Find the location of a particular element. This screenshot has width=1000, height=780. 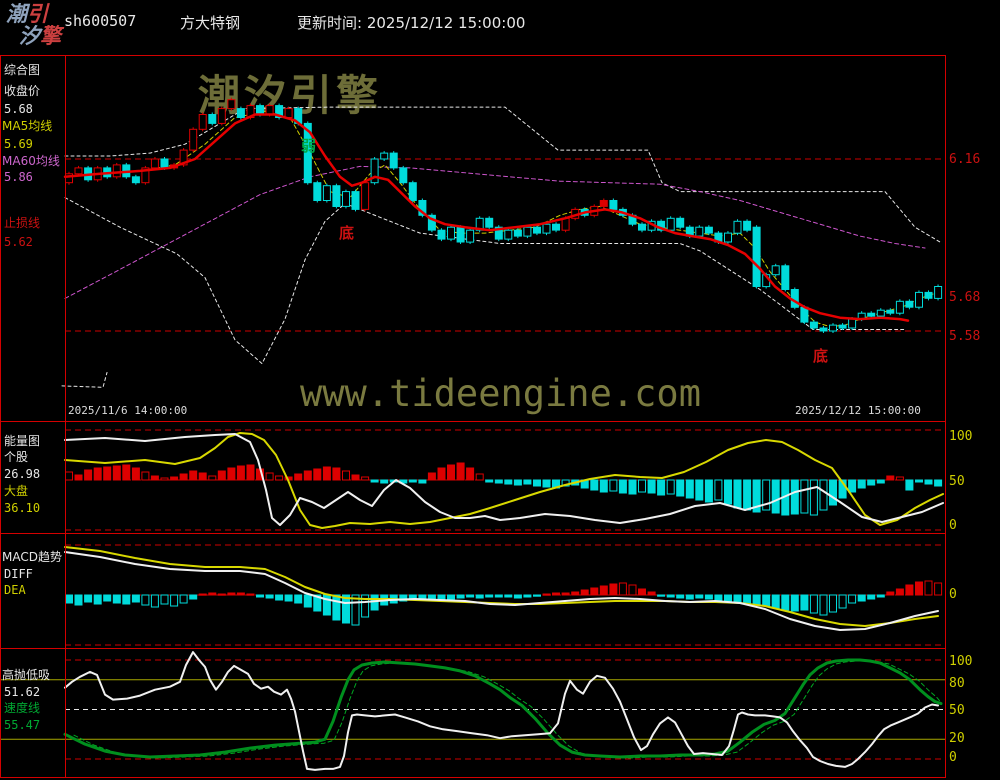

energy-stock-value: 26.98 is located at coordinates (22, 474).